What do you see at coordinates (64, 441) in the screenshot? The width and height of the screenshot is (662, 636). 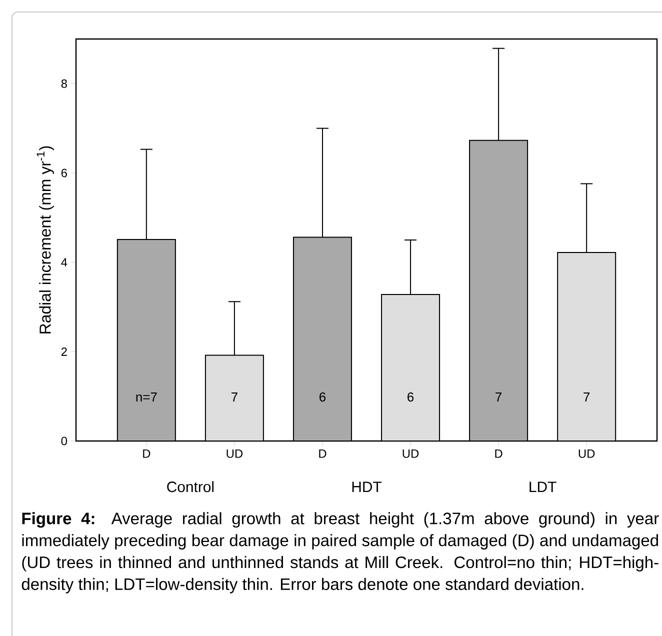 I see `y-tick-label: 0` at bounding box center [64, 441].